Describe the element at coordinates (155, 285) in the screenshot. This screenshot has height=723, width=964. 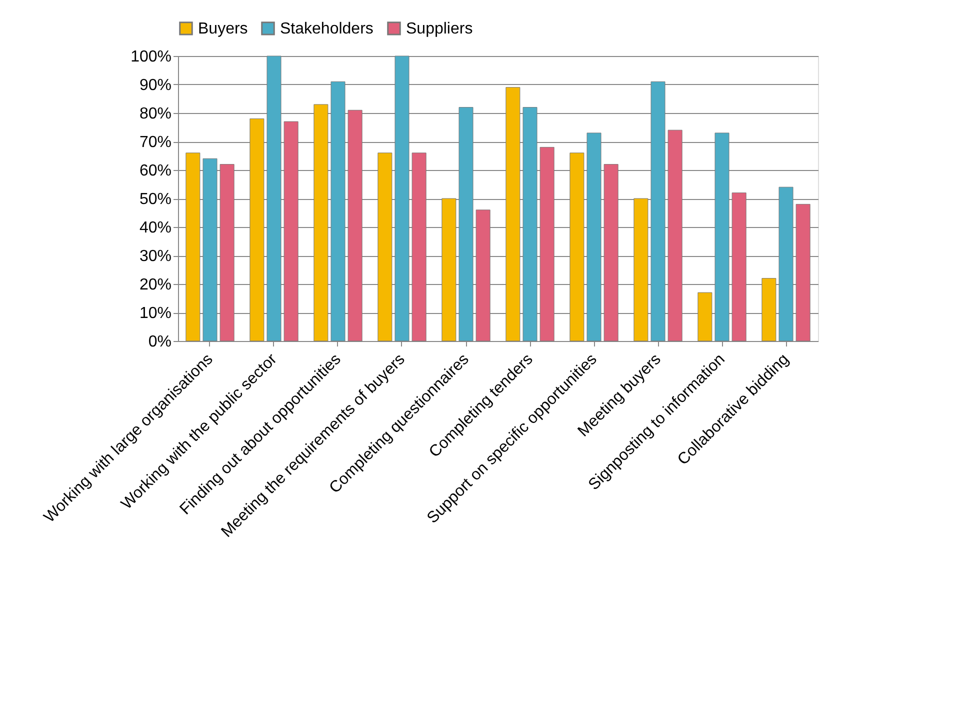
I see `y-tick-label: 20%` at that location.